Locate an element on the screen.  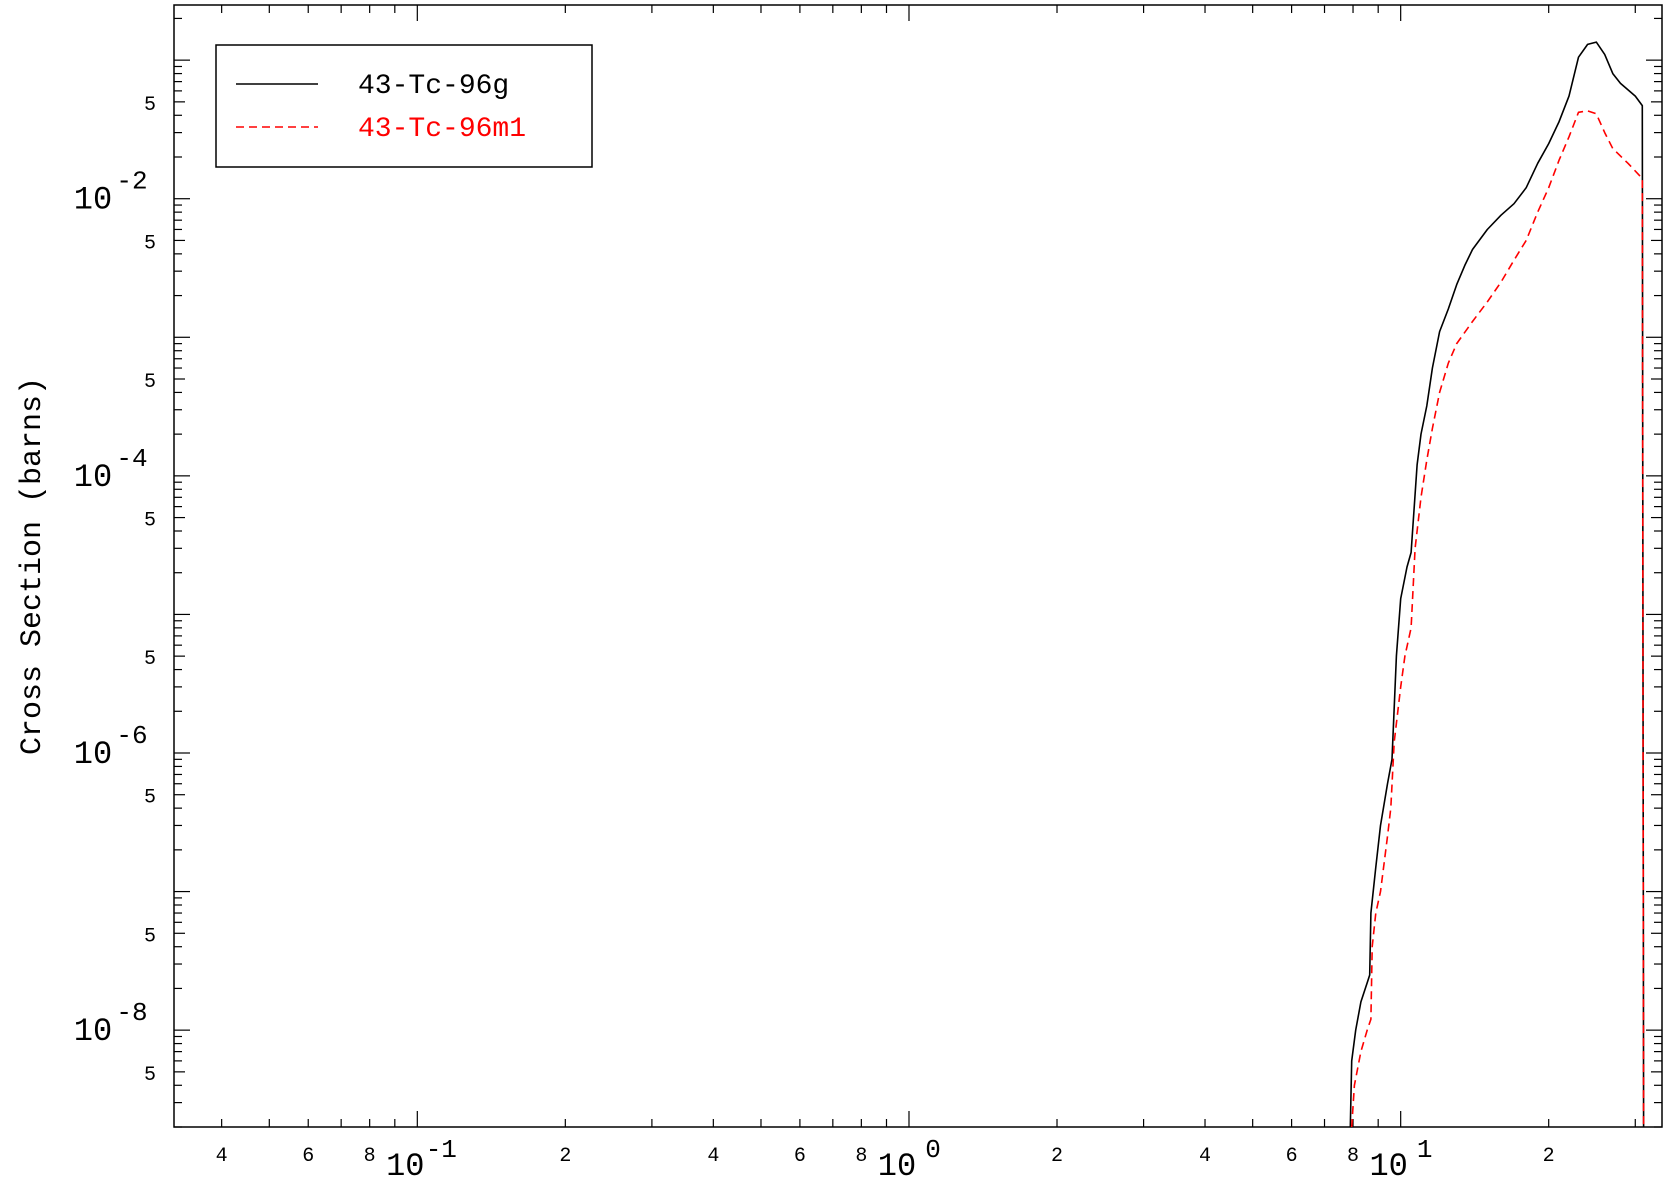
y-decade-label-exp: -8 is located at coordinates (131, 1013).